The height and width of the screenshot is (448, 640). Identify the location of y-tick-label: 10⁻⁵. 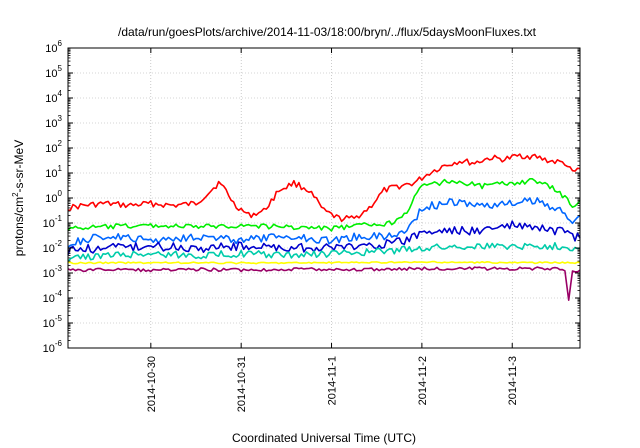
(53, 322).